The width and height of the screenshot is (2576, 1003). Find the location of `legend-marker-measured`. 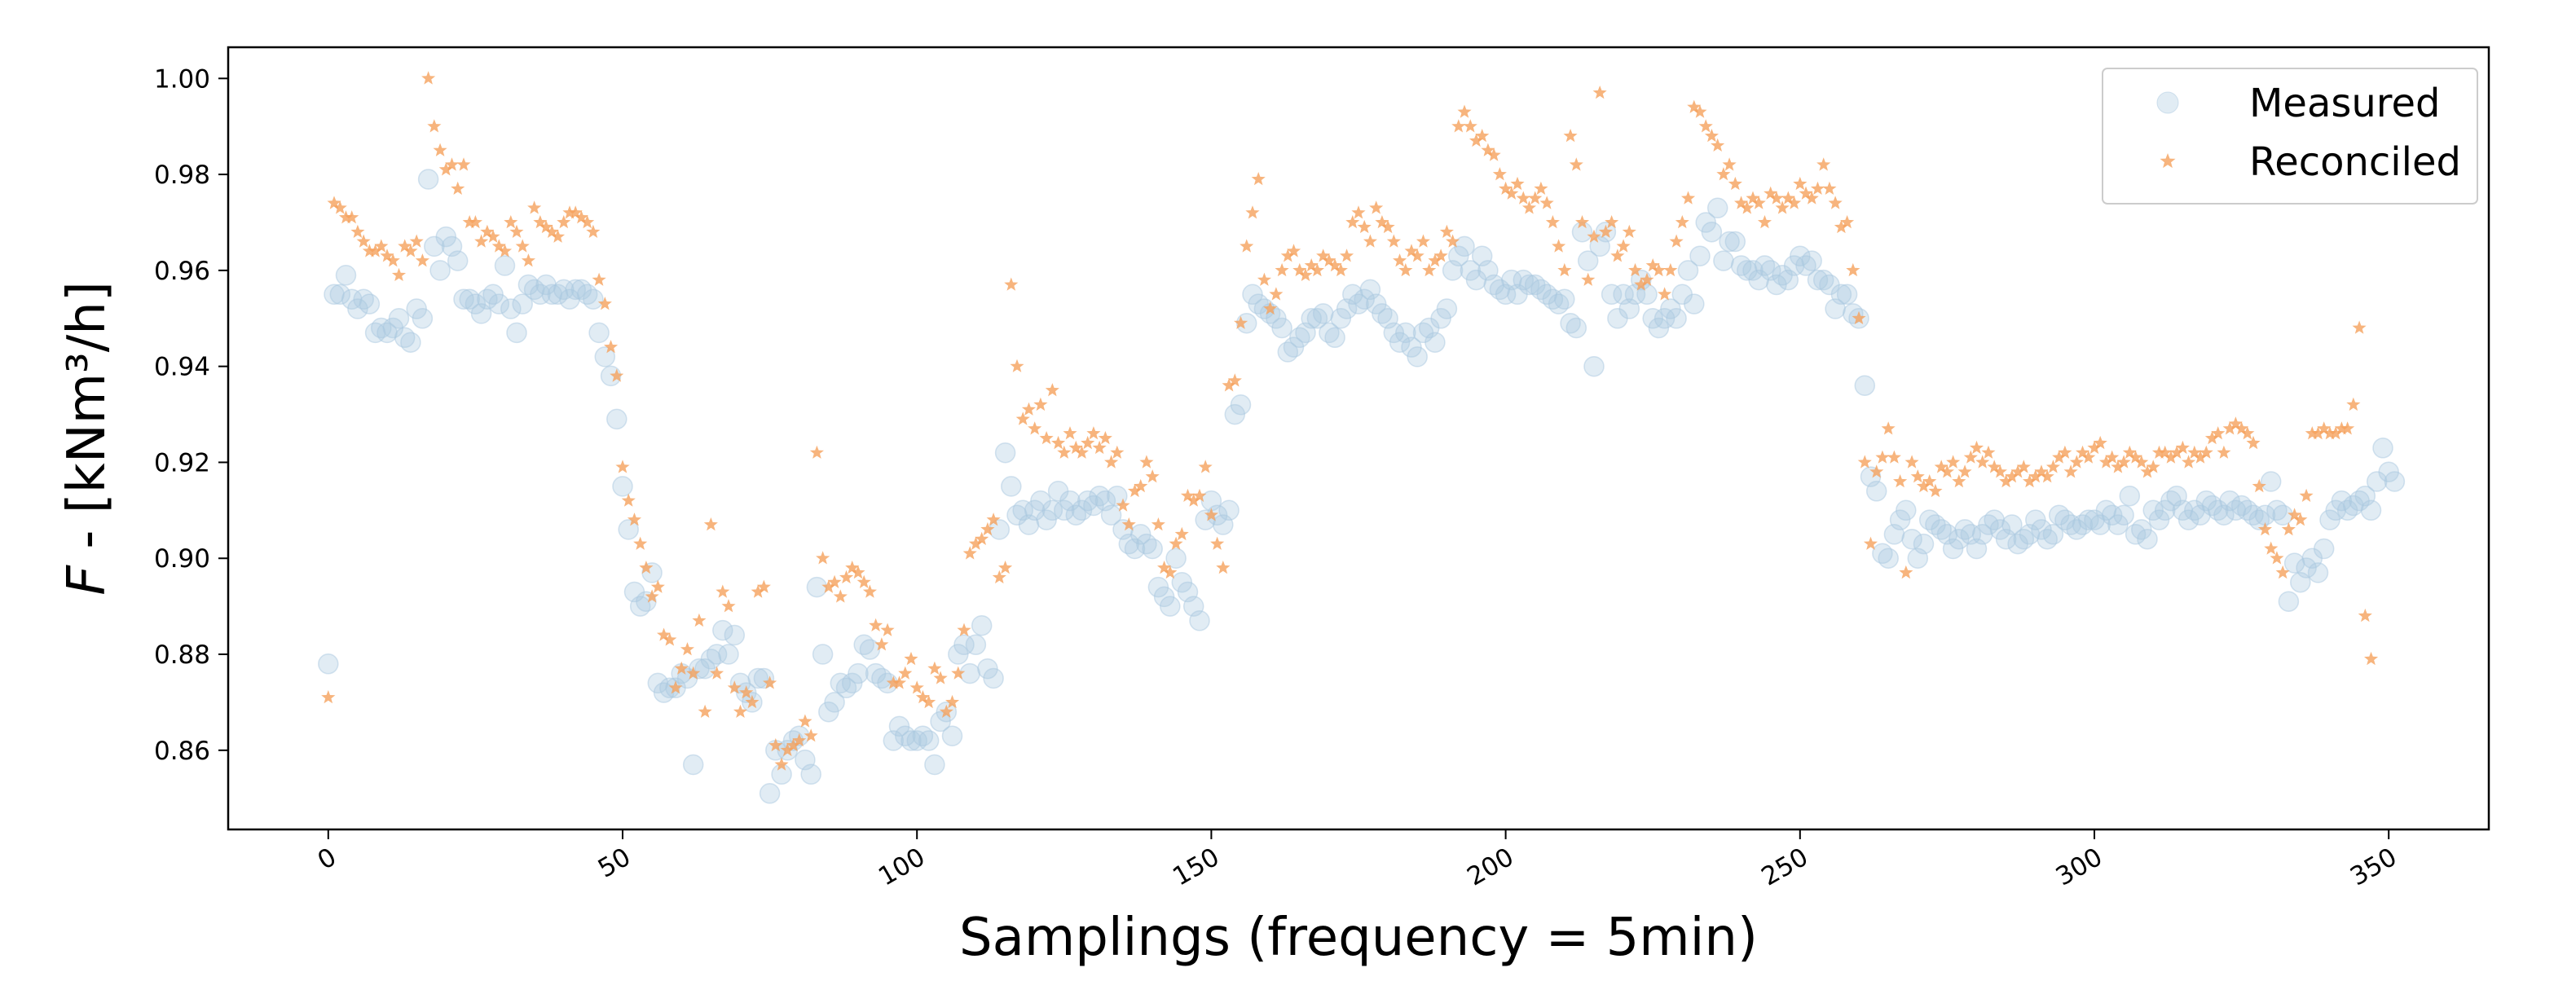

legend-marker-measured is located at coordinates (2167, 102).